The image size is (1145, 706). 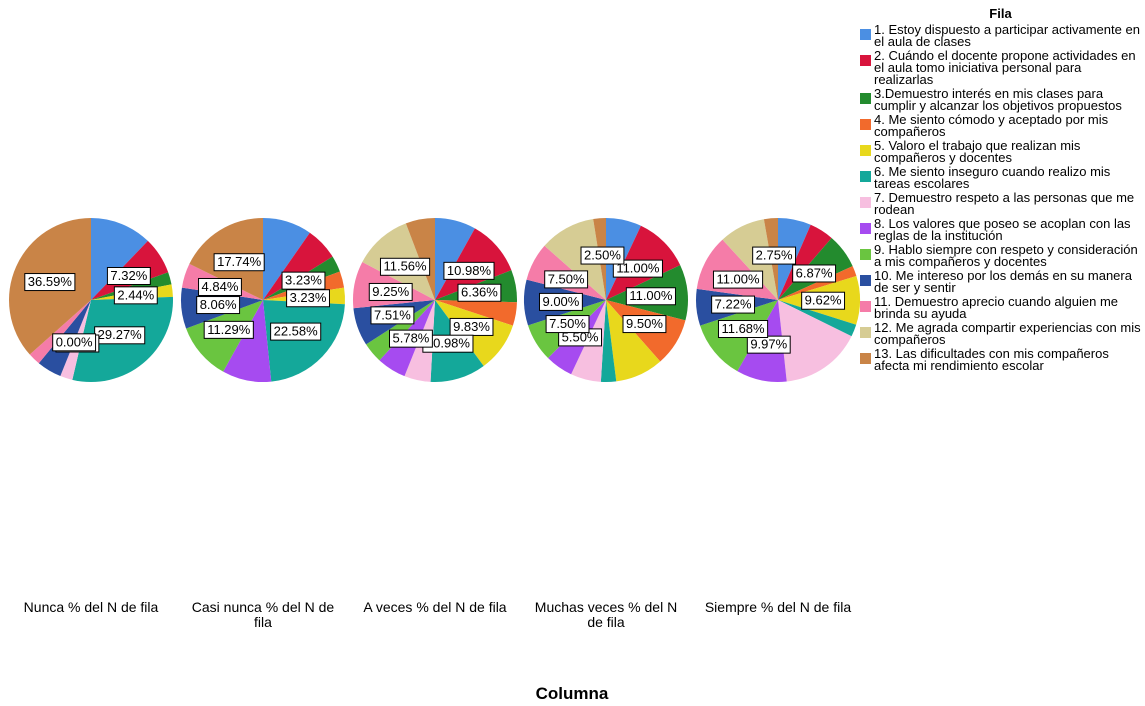 What do you see at coordinates (263, 614) in the screenshot?
I see `column-label: Casi nunca % del N de fila` at bounding box center [263, 614].